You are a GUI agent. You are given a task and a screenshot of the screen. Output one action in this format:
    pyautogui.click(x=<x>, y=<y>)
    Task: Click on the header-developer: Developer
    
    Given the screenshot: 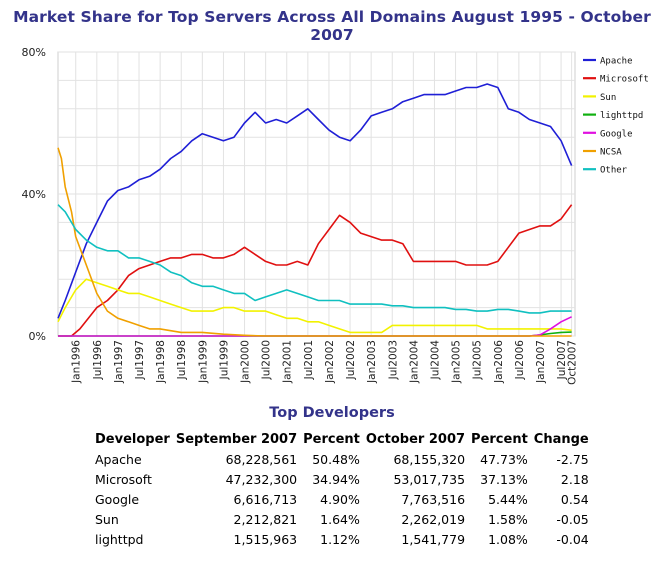 What is the action you would take?
    pyautogui.click(x=132, y=439)
    